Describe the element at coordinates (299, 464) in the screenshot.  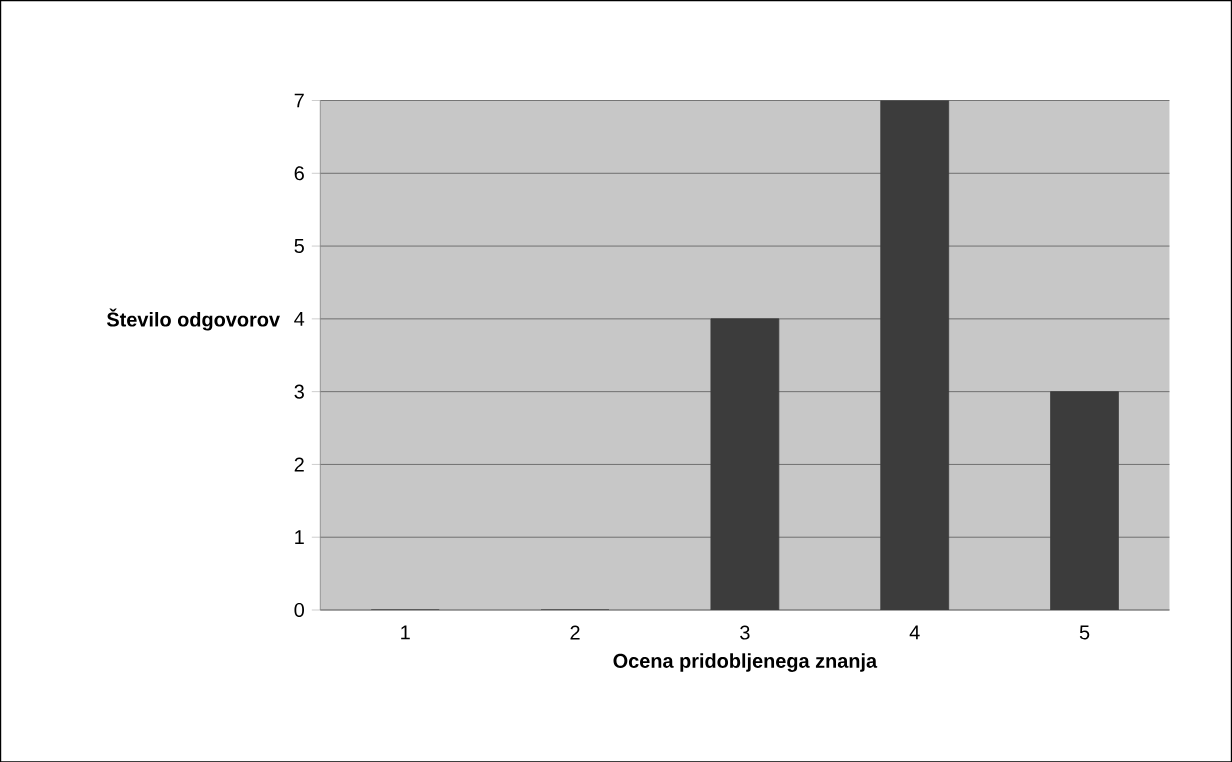
I see `y-tick-label: 2` at that location.